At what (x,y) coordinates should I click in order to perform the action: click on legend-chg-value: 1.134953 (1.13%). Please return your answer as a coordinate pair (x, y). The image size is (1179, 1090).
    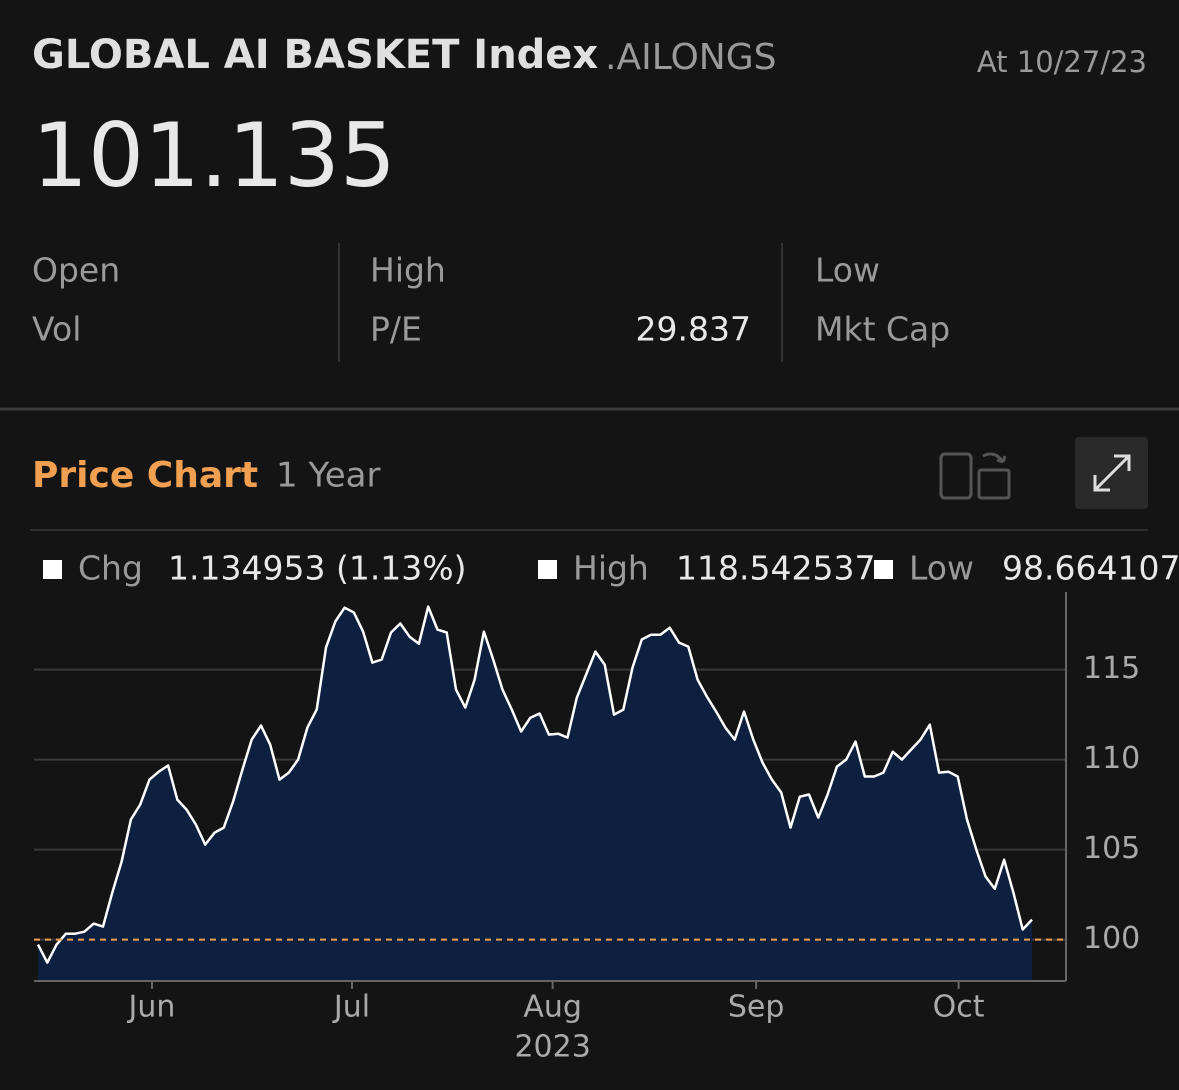
    Looking at the image, I should click on (317, 568).